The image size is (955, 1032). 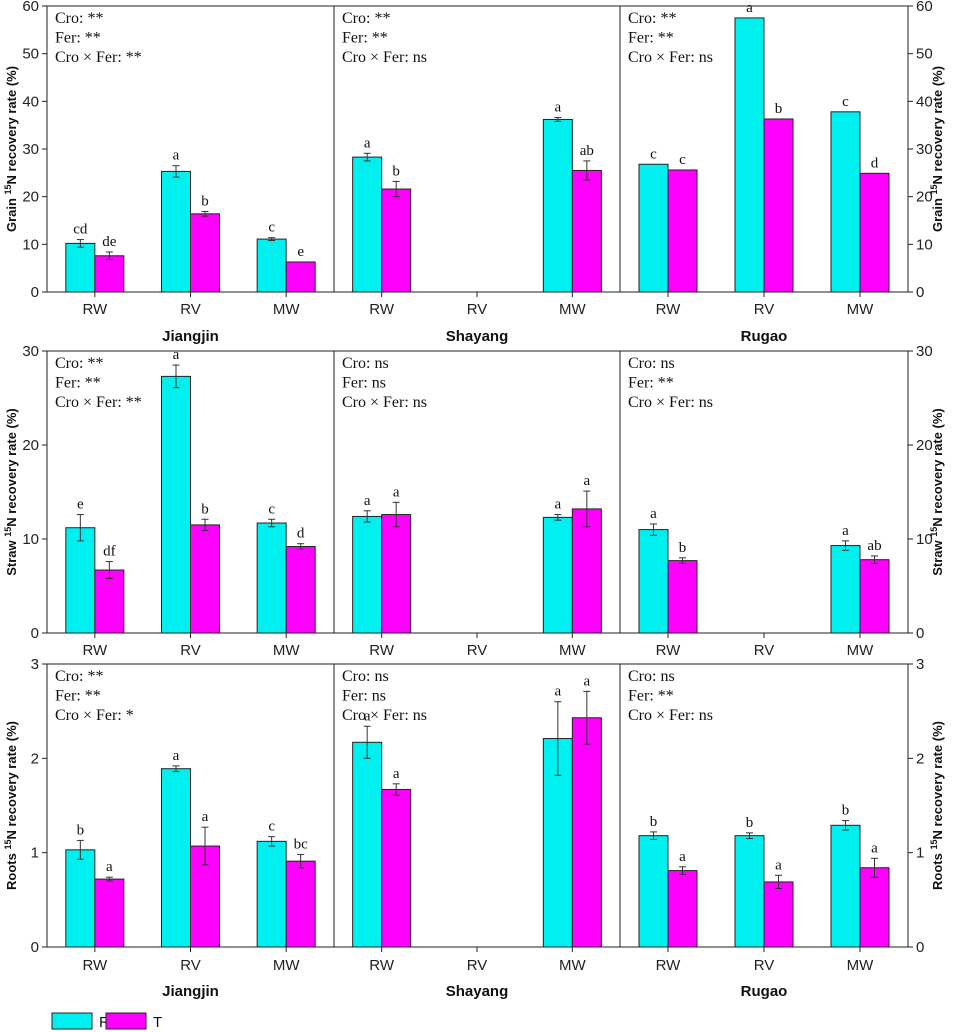 What do you see at coordinates (924, 445) in the screenshot?
I see `y-tick-label-right: 20` at bounding box center [924, 445].